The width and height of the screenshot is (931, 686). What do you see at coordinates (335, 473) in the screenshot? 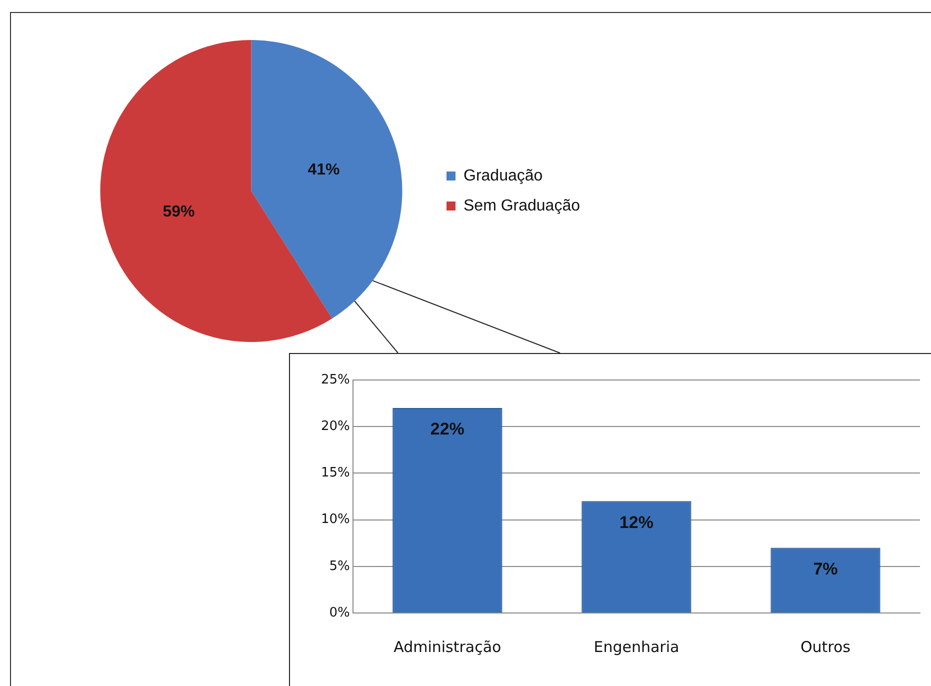
I see `y-tick-label: 15%` at bounding box center [335, 473].